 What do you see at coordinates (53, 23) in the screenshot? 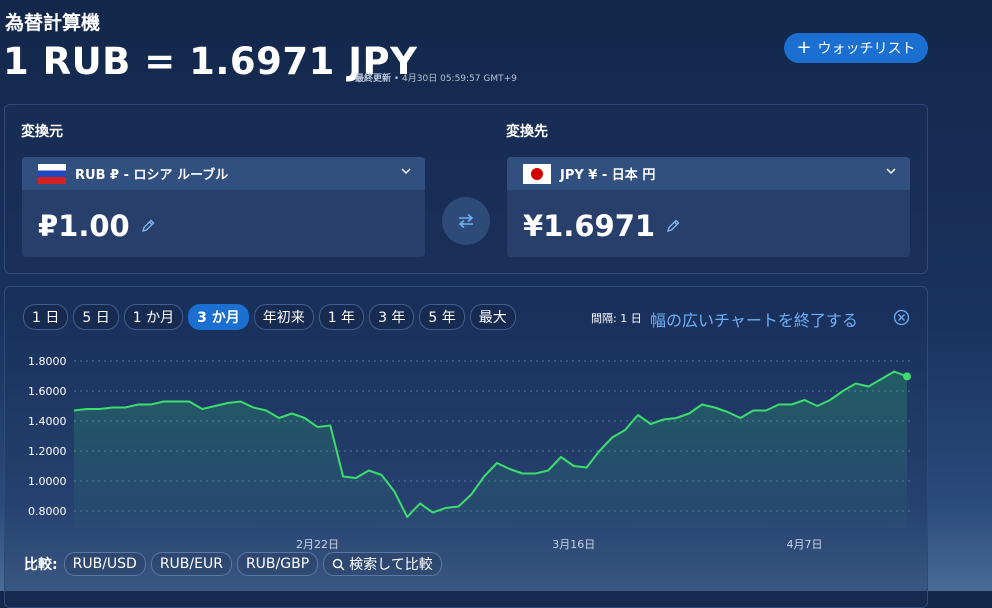
I see `page-title: 為替計算機` at bounding box center [53, 23].